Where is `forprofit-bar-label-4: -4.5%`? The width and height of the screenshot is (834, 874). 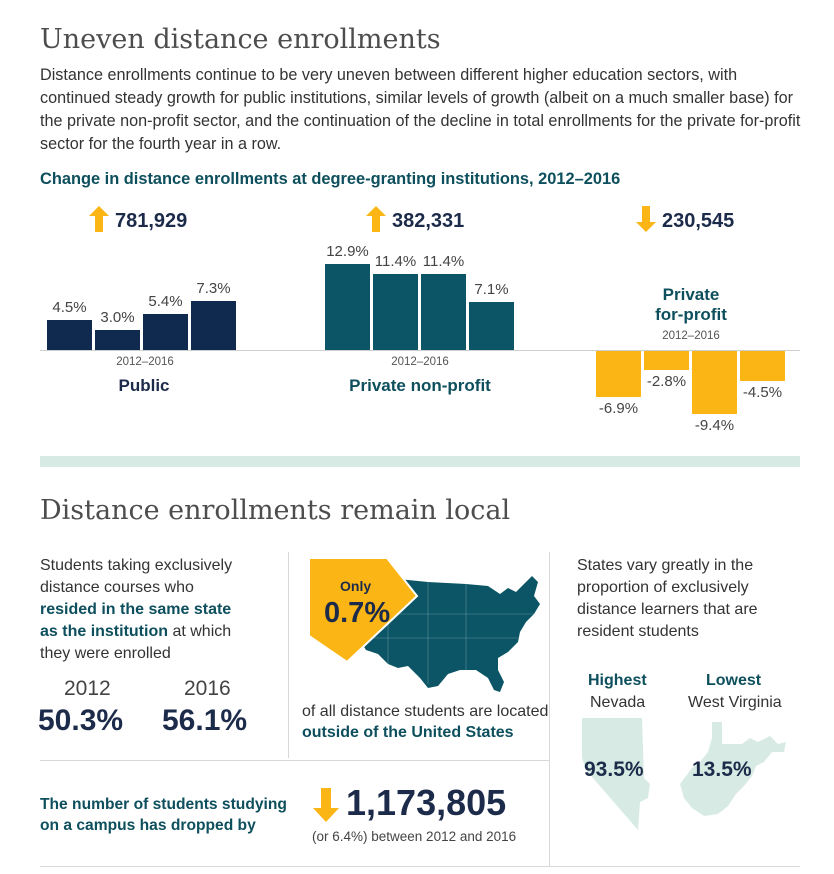 forprofit-bar-label-4: -4.5% is located at coordinates (762, 393).